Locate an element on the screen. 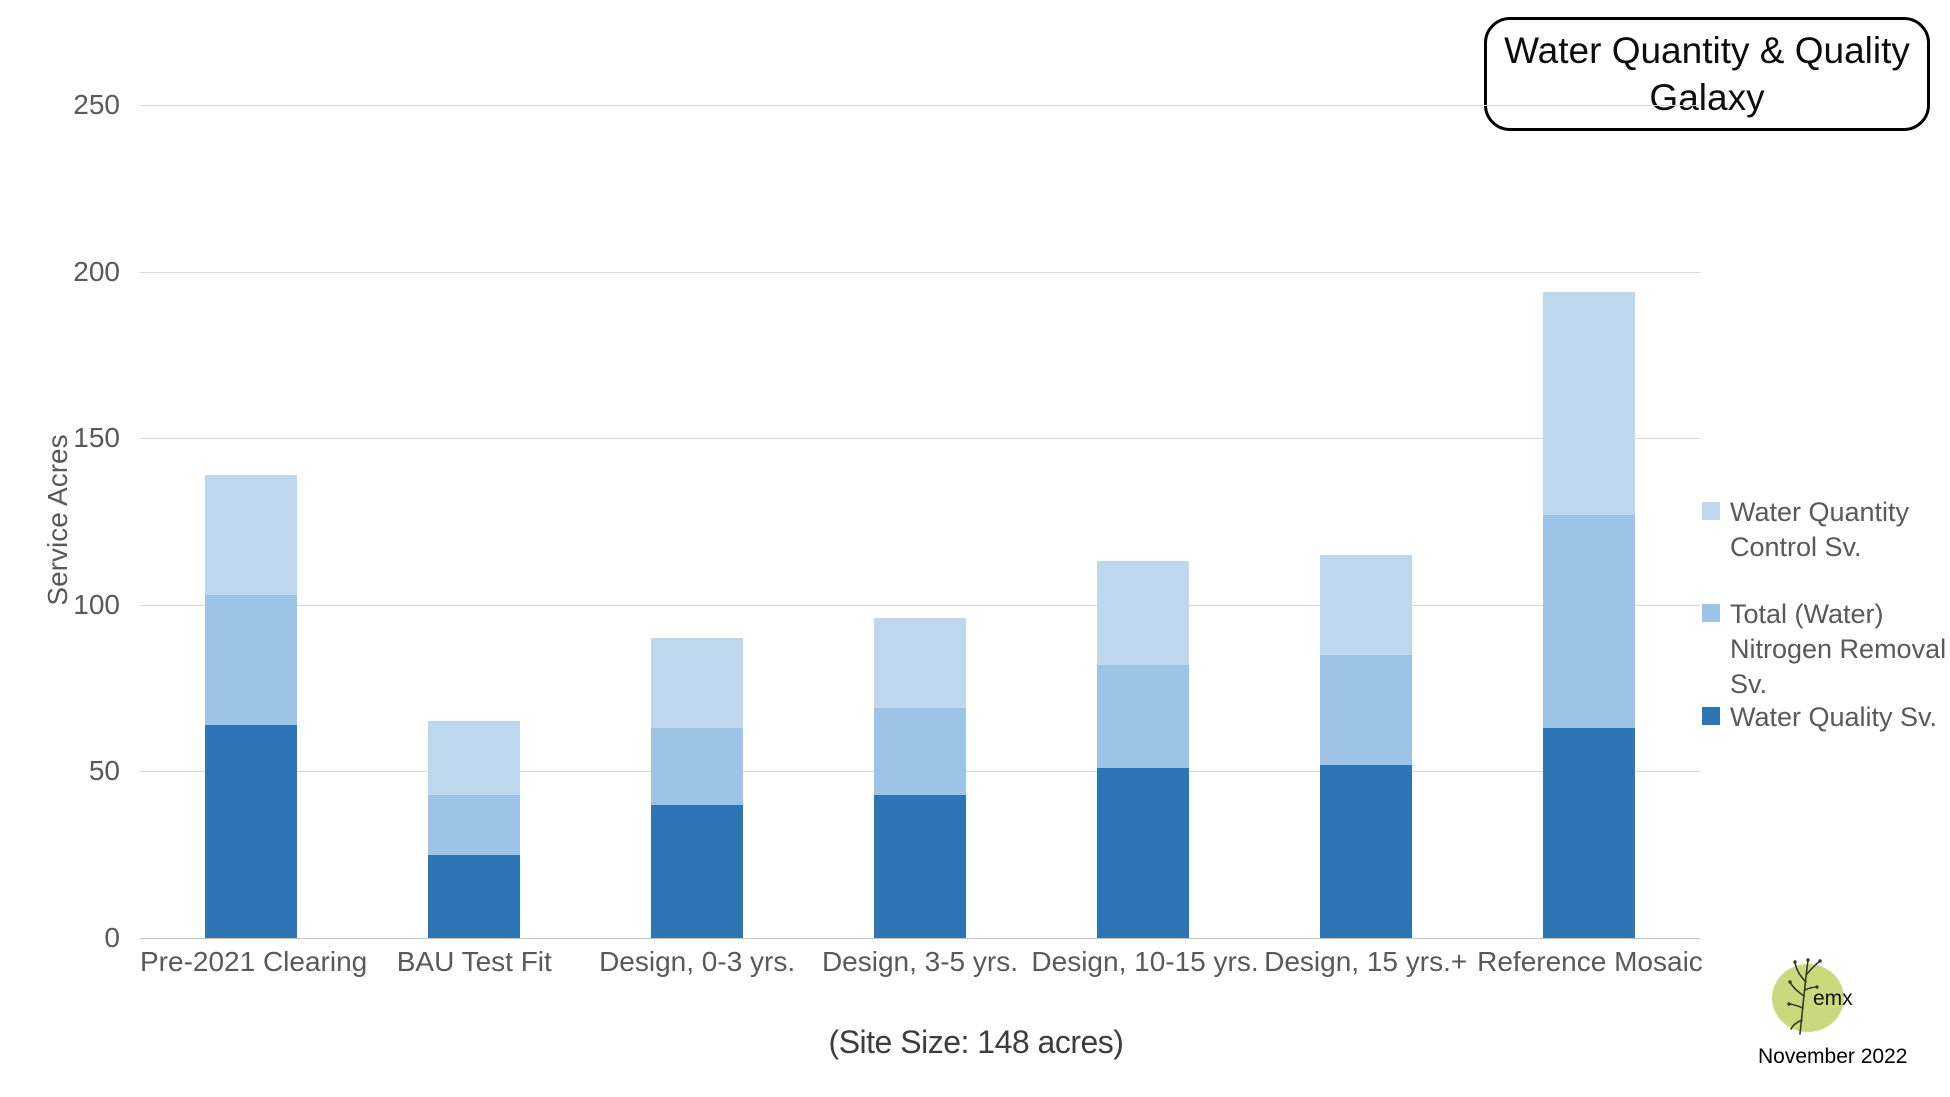  bar-segment-series2-cat1 is located at coordinates (251, 659).